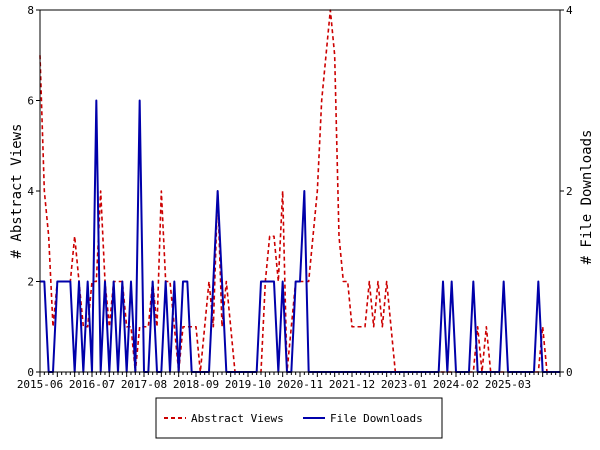  Describe the element at coordinates (569, 191) in the screenshot. I see `y2-tick-label: 2` at that location.